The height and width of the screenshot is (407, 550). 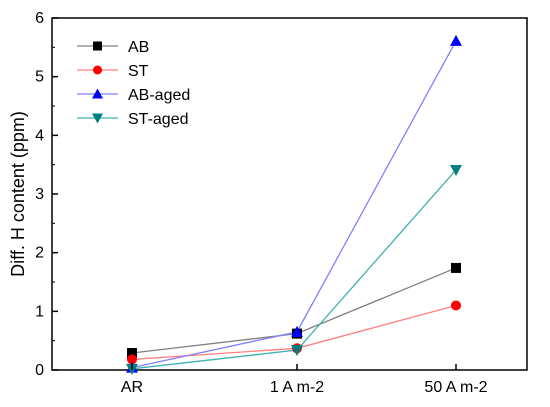 I want to click on y-tick-label: 3, so click(x=39, y=194).